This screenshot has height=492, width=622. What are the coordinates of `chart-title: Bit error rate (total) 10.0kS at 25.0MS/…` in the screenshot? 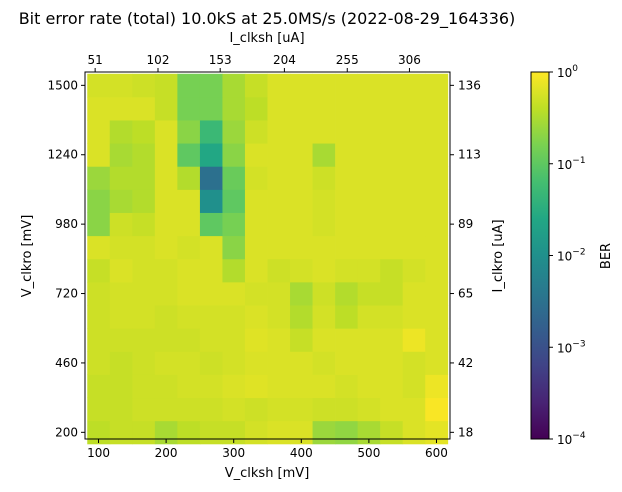 It's located at (267, 19).